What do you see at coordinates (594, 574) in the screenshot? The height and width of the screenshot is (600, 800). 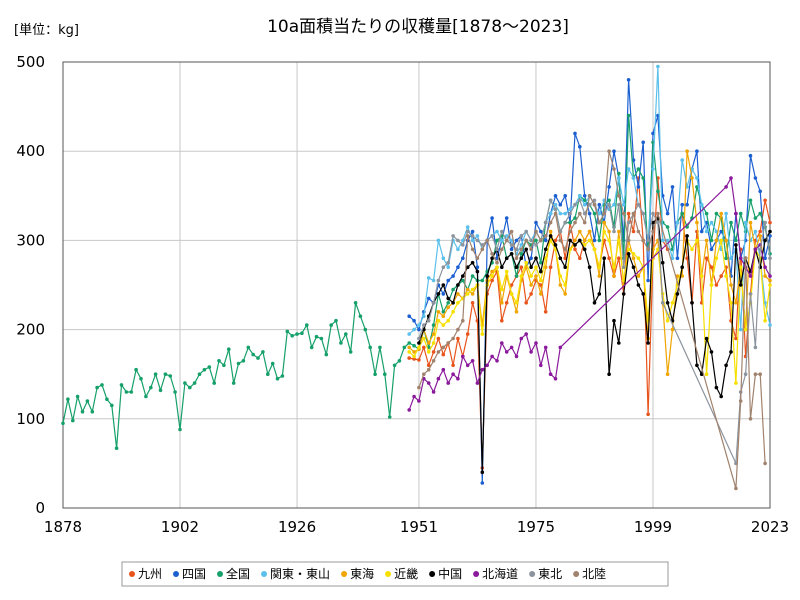 I see `legend-label: 北陸` at bounding box center [594, 574].